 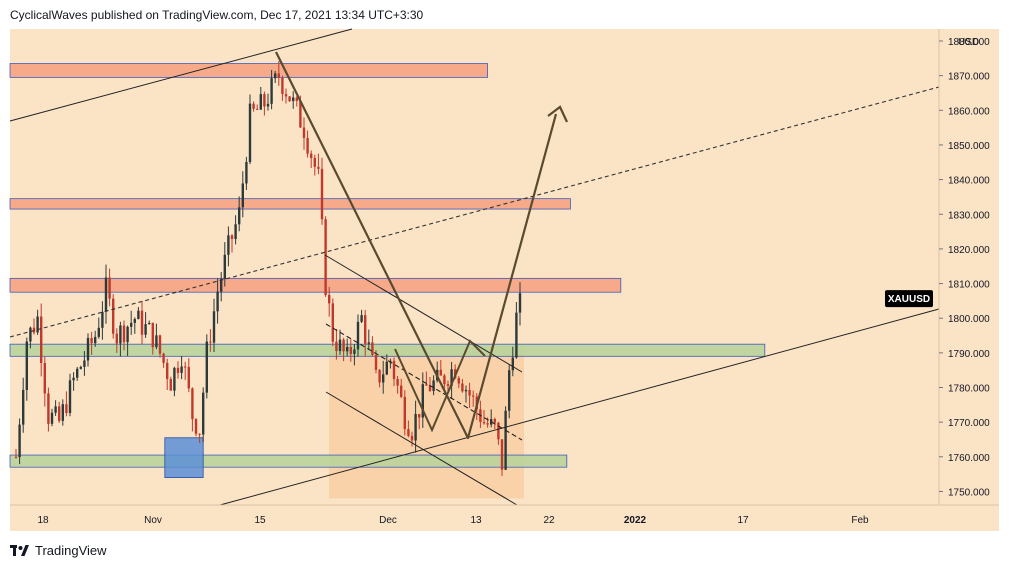 What do you see at coordinates (43, 520) in the screenshot?
I see `x-tick-label-0: 18` at bounding box center [43, 520].